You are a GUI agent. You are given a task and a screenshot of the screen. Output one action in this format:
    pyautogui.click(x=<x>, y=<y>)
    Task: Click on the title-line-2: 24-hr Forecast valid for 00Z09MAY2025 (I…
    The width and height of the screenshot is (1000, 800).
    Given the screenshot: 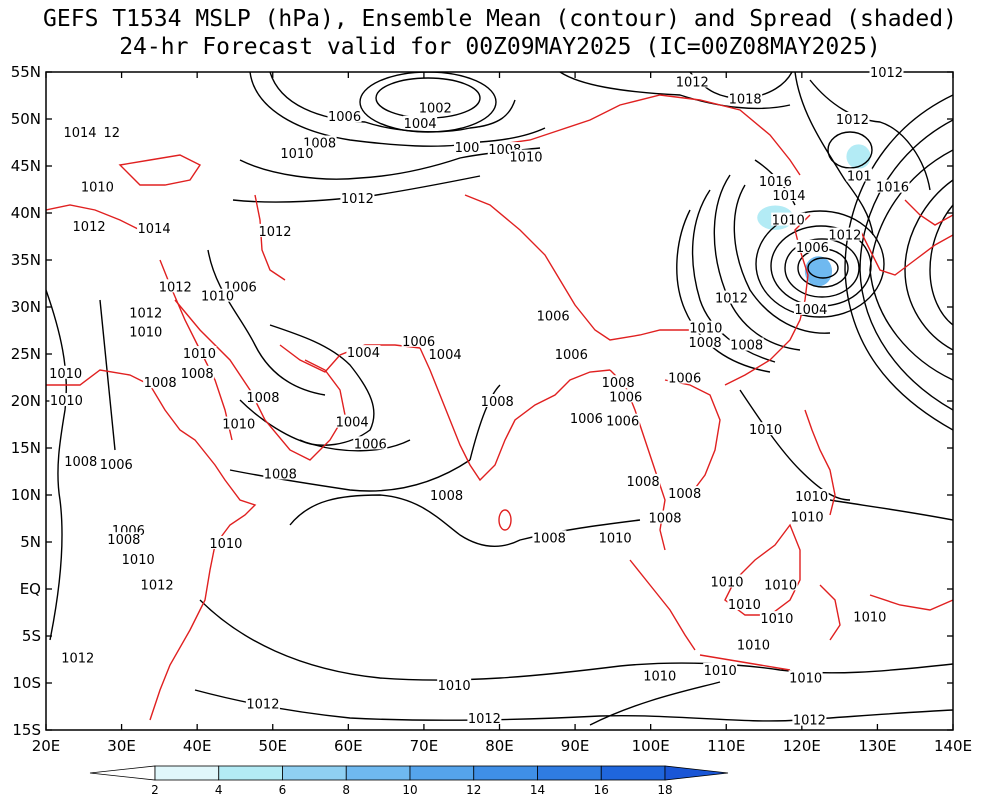 What is the action you would take?
    pyautogui.click(x=500, y=47)
    